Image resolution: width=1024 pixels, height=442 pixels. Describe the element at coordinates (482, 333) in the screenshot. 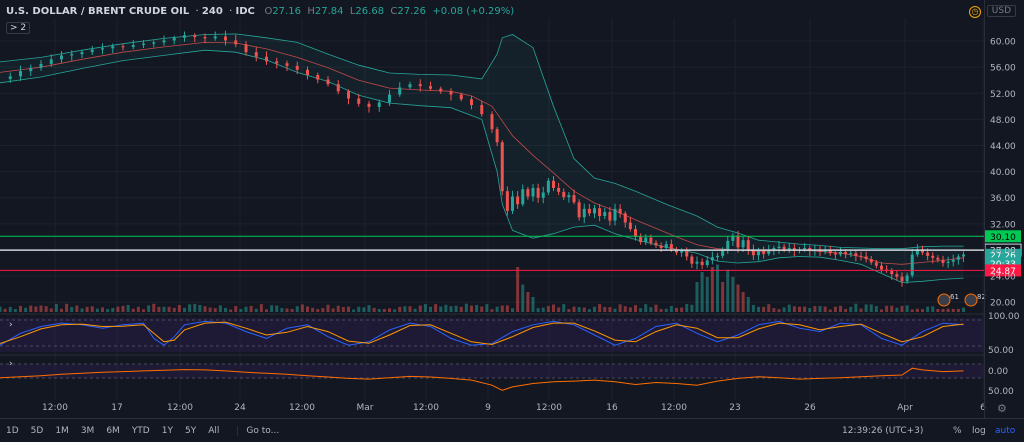

I see `stoch-k-line` at that location.